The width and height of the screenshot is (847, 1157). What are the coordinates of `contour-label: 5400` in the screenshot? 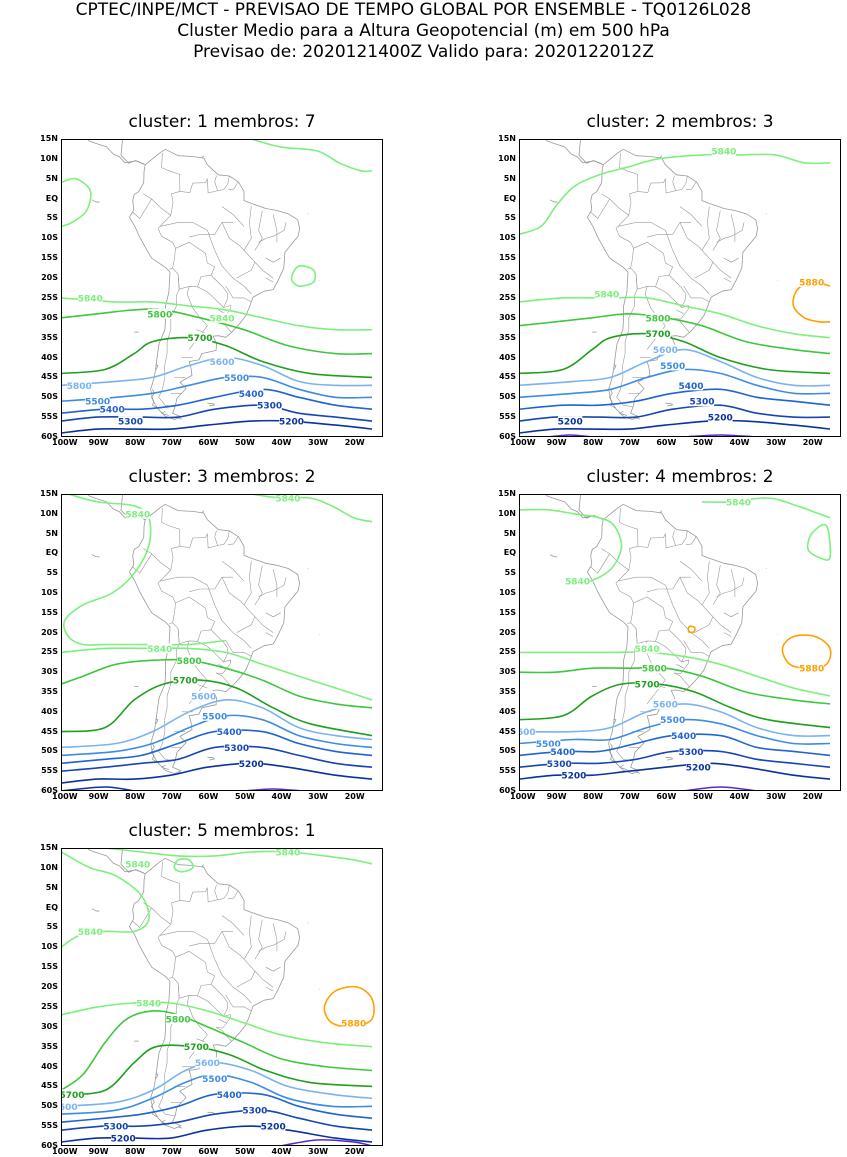 It's located at (251, 395).